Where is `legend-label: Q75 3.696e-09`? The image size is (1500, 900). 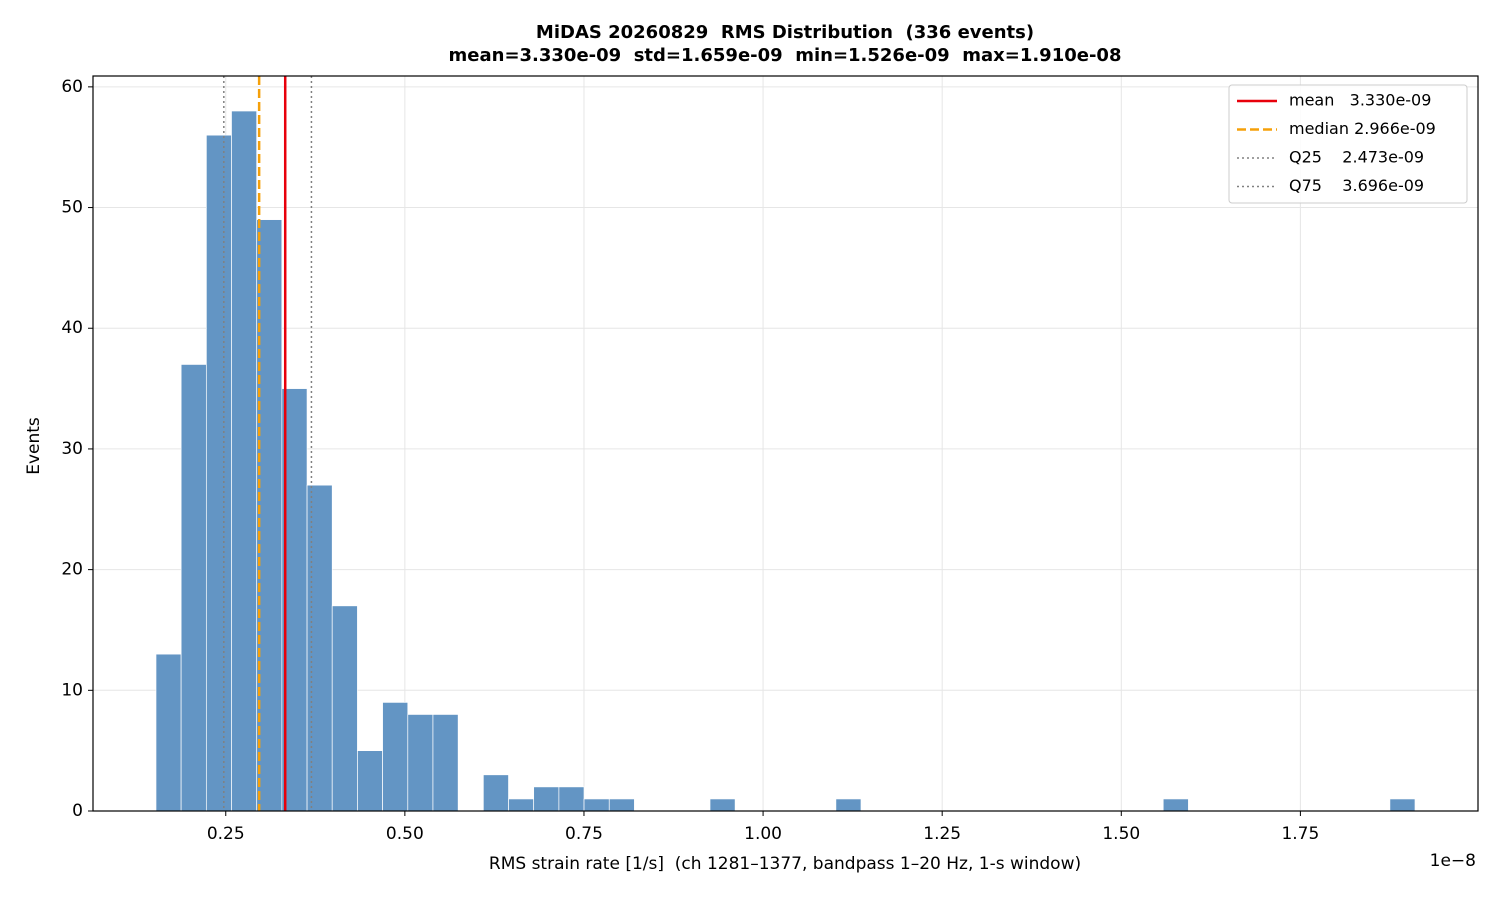
legend-label: Q75 3.696e-09 is located at coordinates (1356, 185).